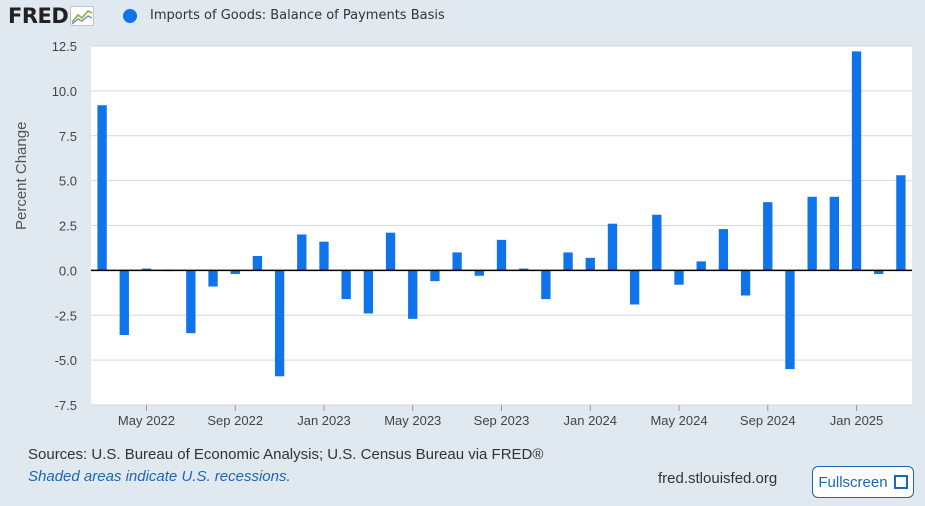  Describe the element at coordinates (853, 482) in the screenshot. I see `fullscreen-label: Fullscreen` at that location.